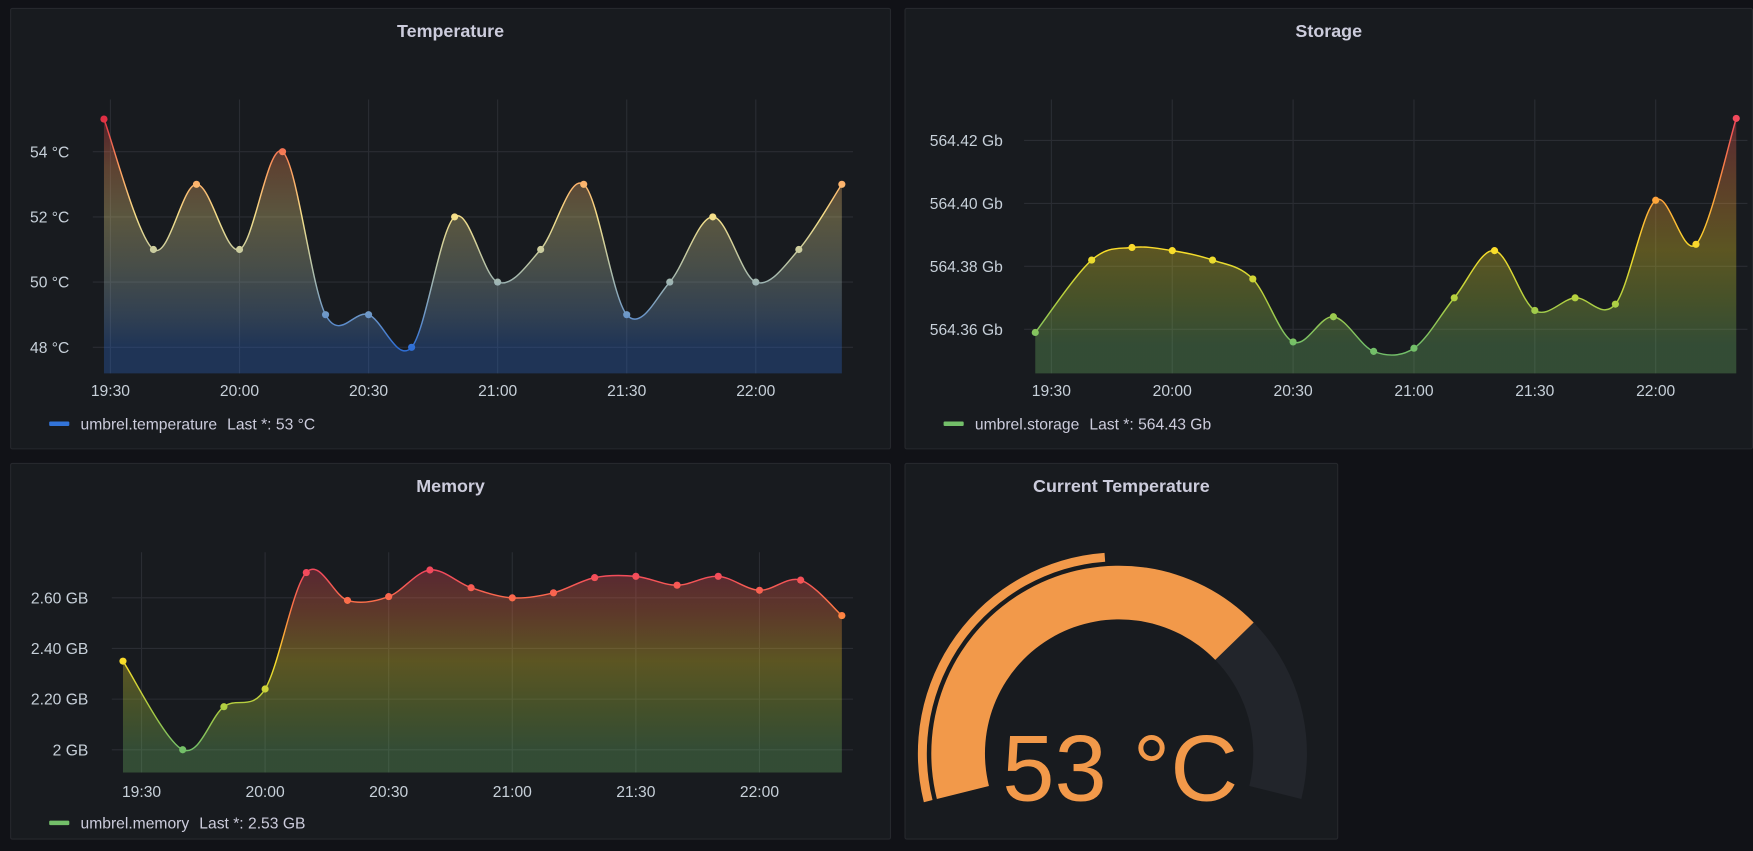 The width and height of the screenshot is (1753, 851). What do you see at coordinates (1027, 423) in the screenshot?
I see `legend-series-name: umbrel.storage` at bounding box center [1027, 423].